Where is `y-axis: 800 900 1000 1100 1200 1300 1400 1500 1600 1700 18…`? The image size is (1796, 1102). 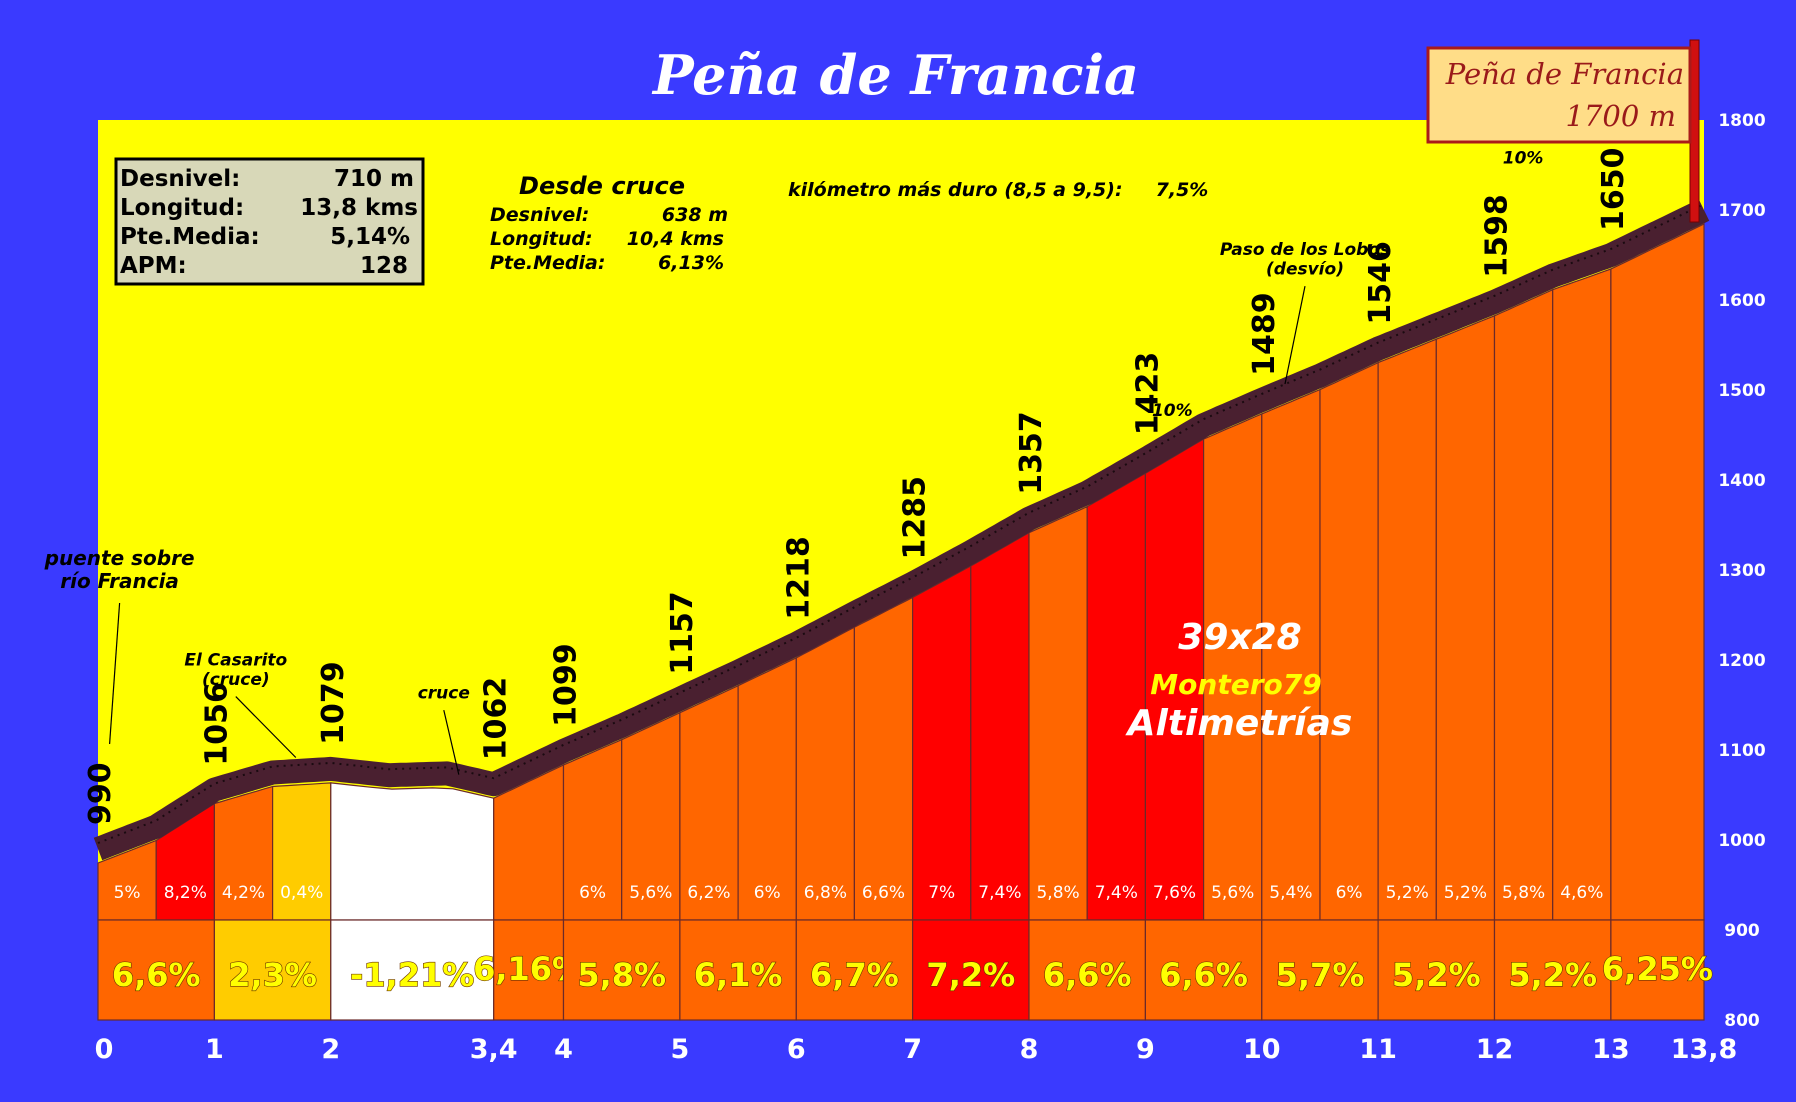 y-axis: 800 900 1000 1100 1200 1300 1400 1500 1600 1700 18… is located at coordinates (1741, 571).